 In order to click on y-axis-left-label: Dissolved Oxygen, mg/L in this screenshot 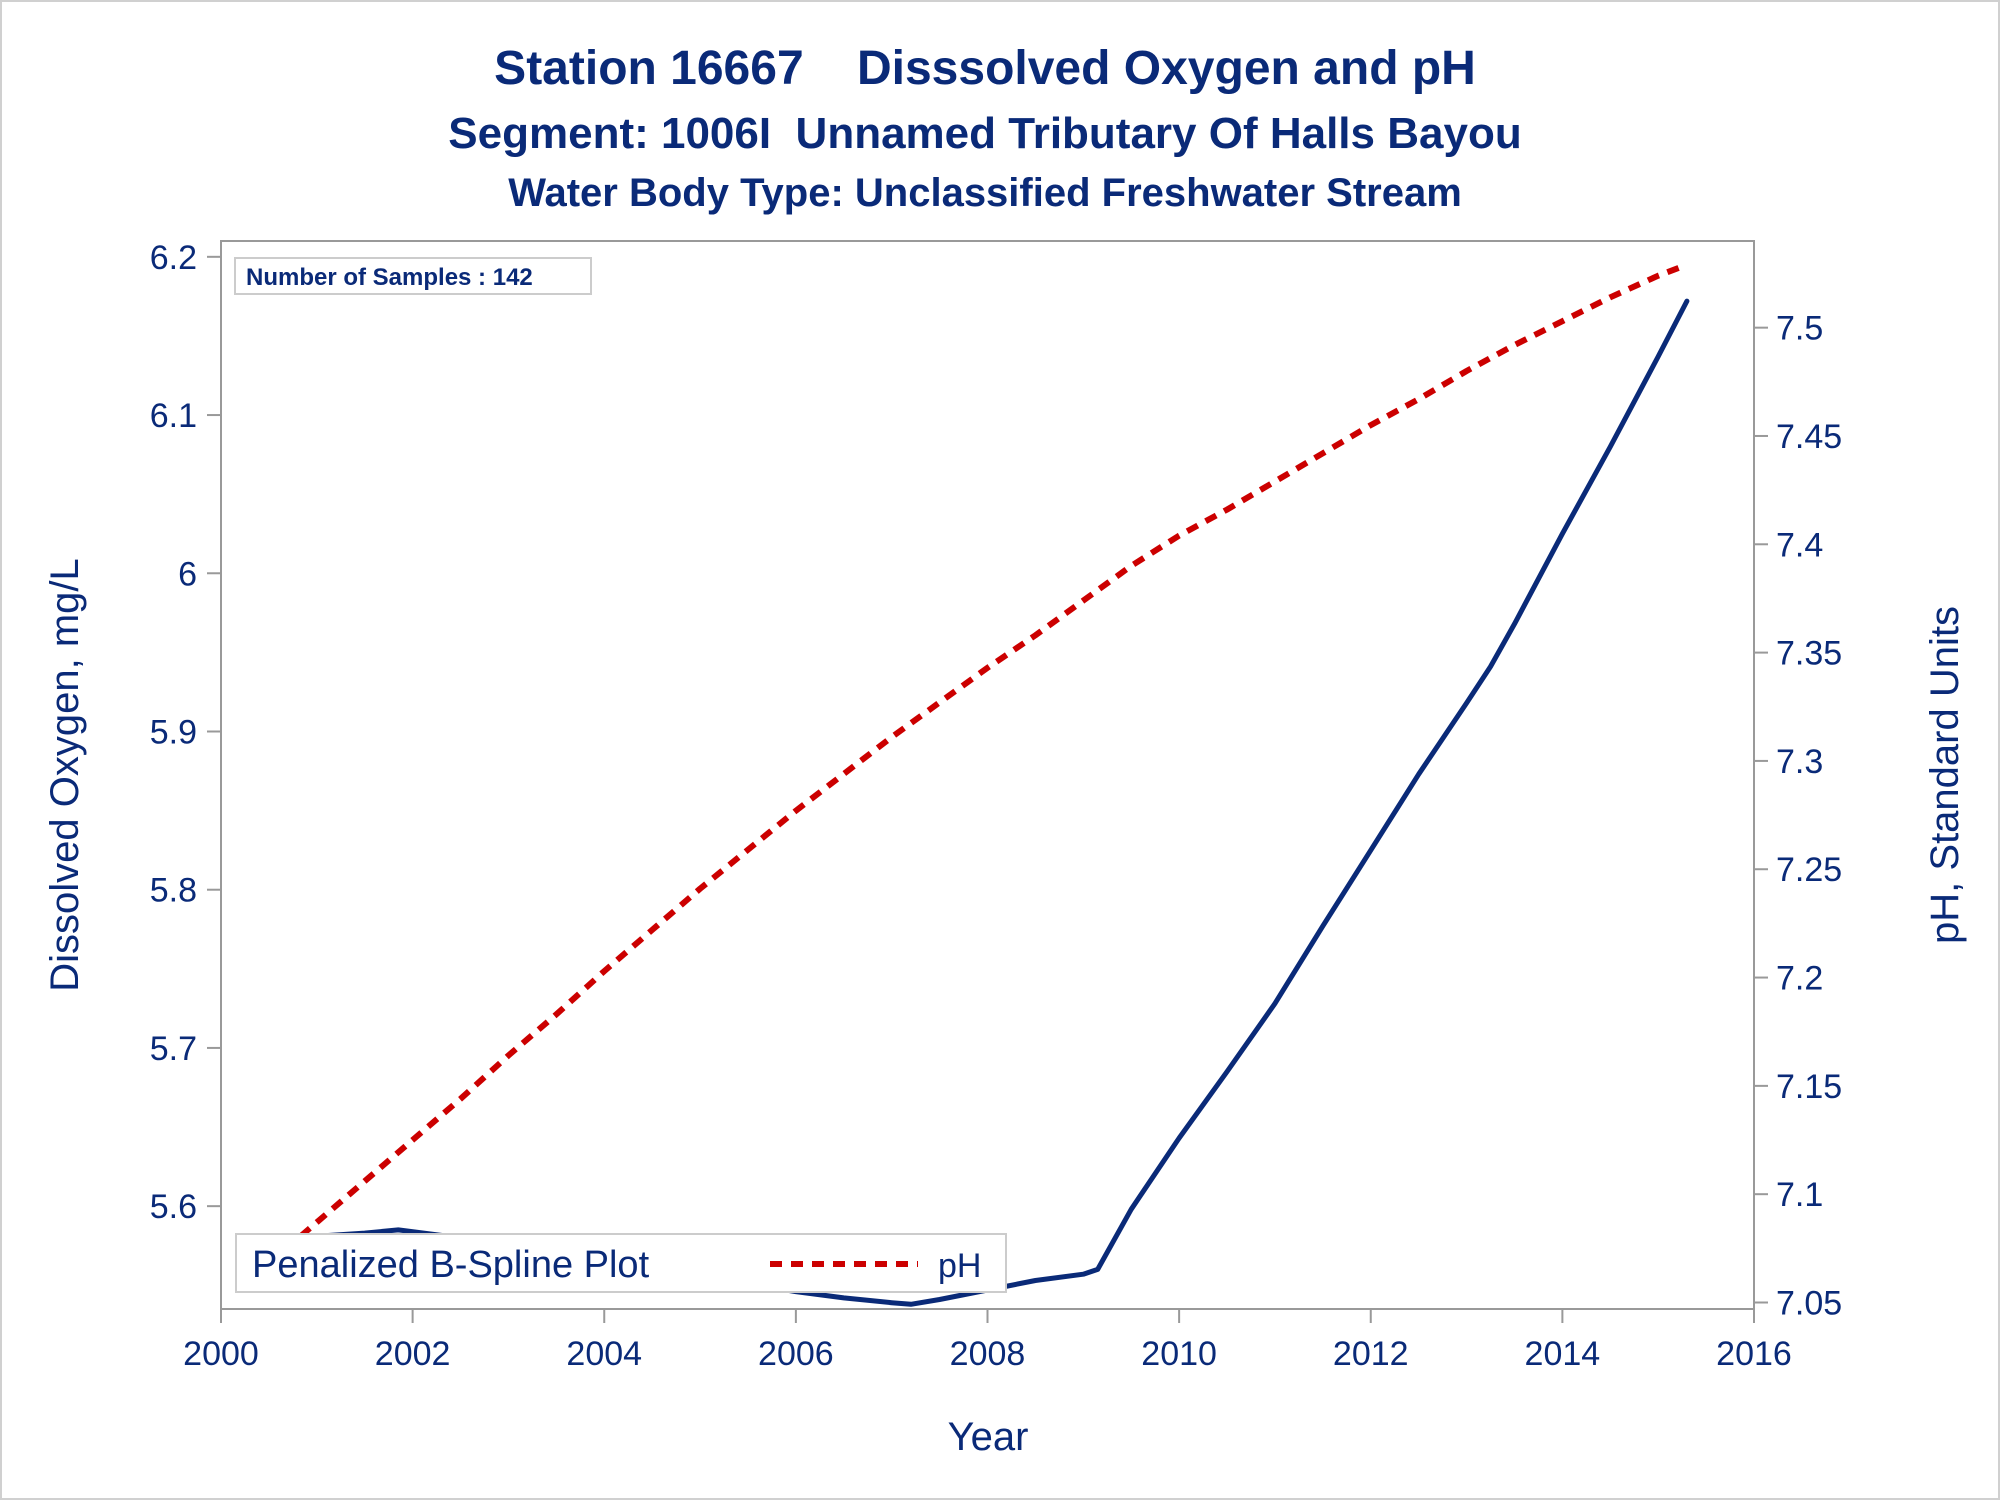, I will do `click(65, 775)`.